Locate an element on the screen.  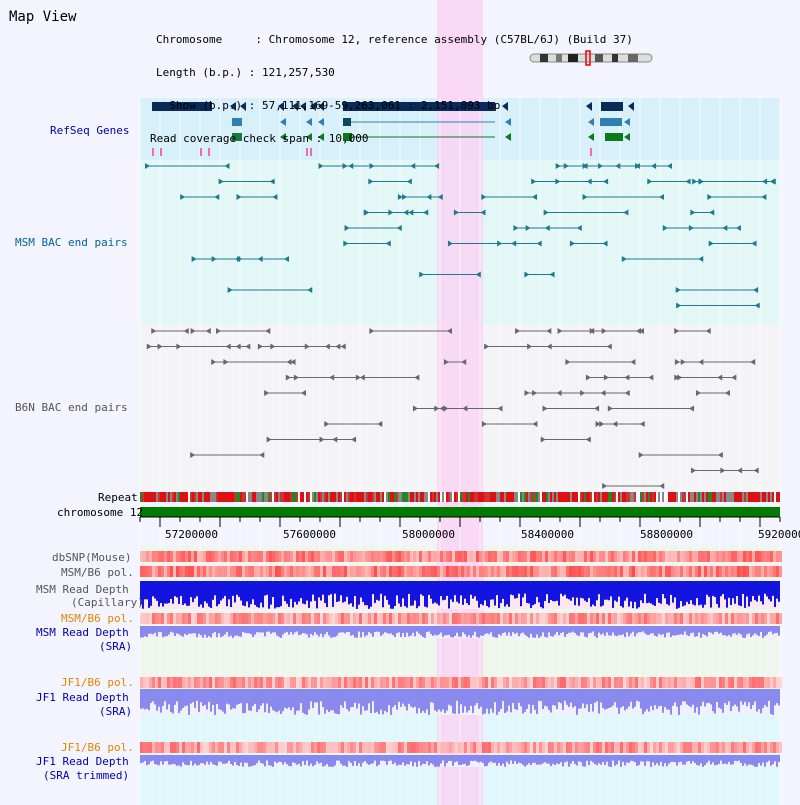
track-label-msm-depth-cap: MSM Read Depth is located at coordinates (82, 589).